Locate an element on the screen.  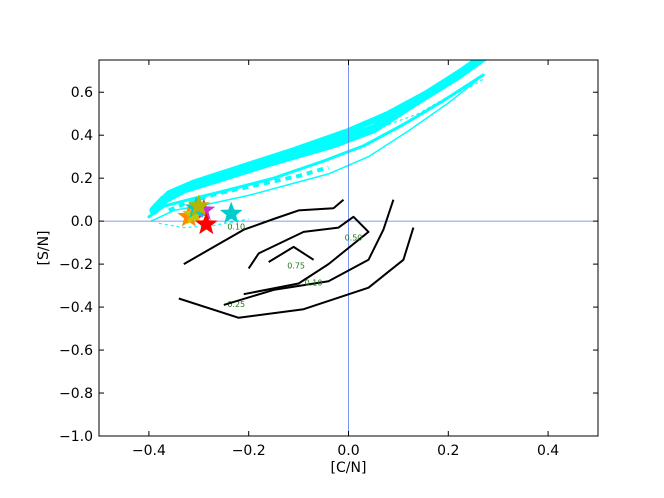
x-tick-label: 0.4 is located at coordinates (548, 451).